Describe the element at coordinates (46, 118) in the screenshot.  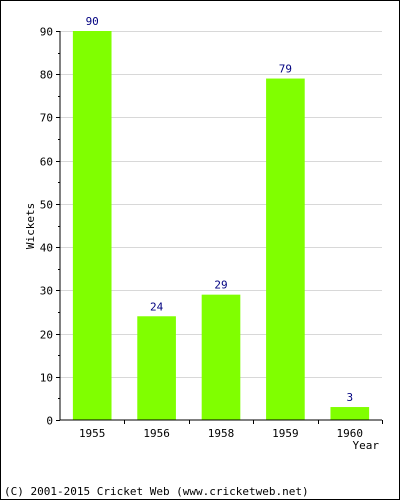
I see `y-tick-label: 70` at that location.